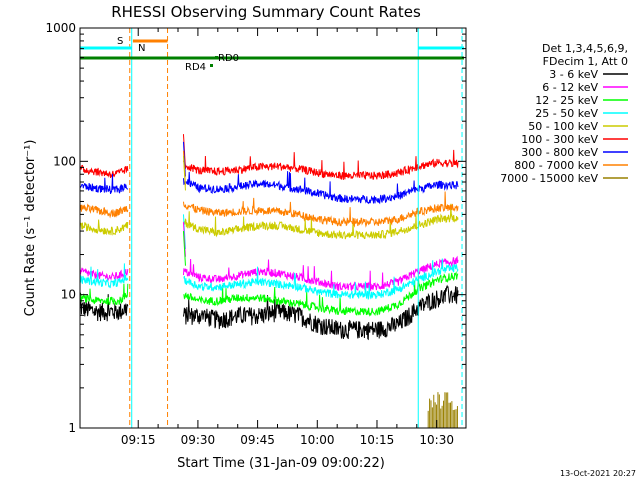 The height and width of the screenshot is (480, 640). What do you see at coordinates (211, 65) in the screenshot?
I see `rd4-marker` at bounding box center [211, 65].